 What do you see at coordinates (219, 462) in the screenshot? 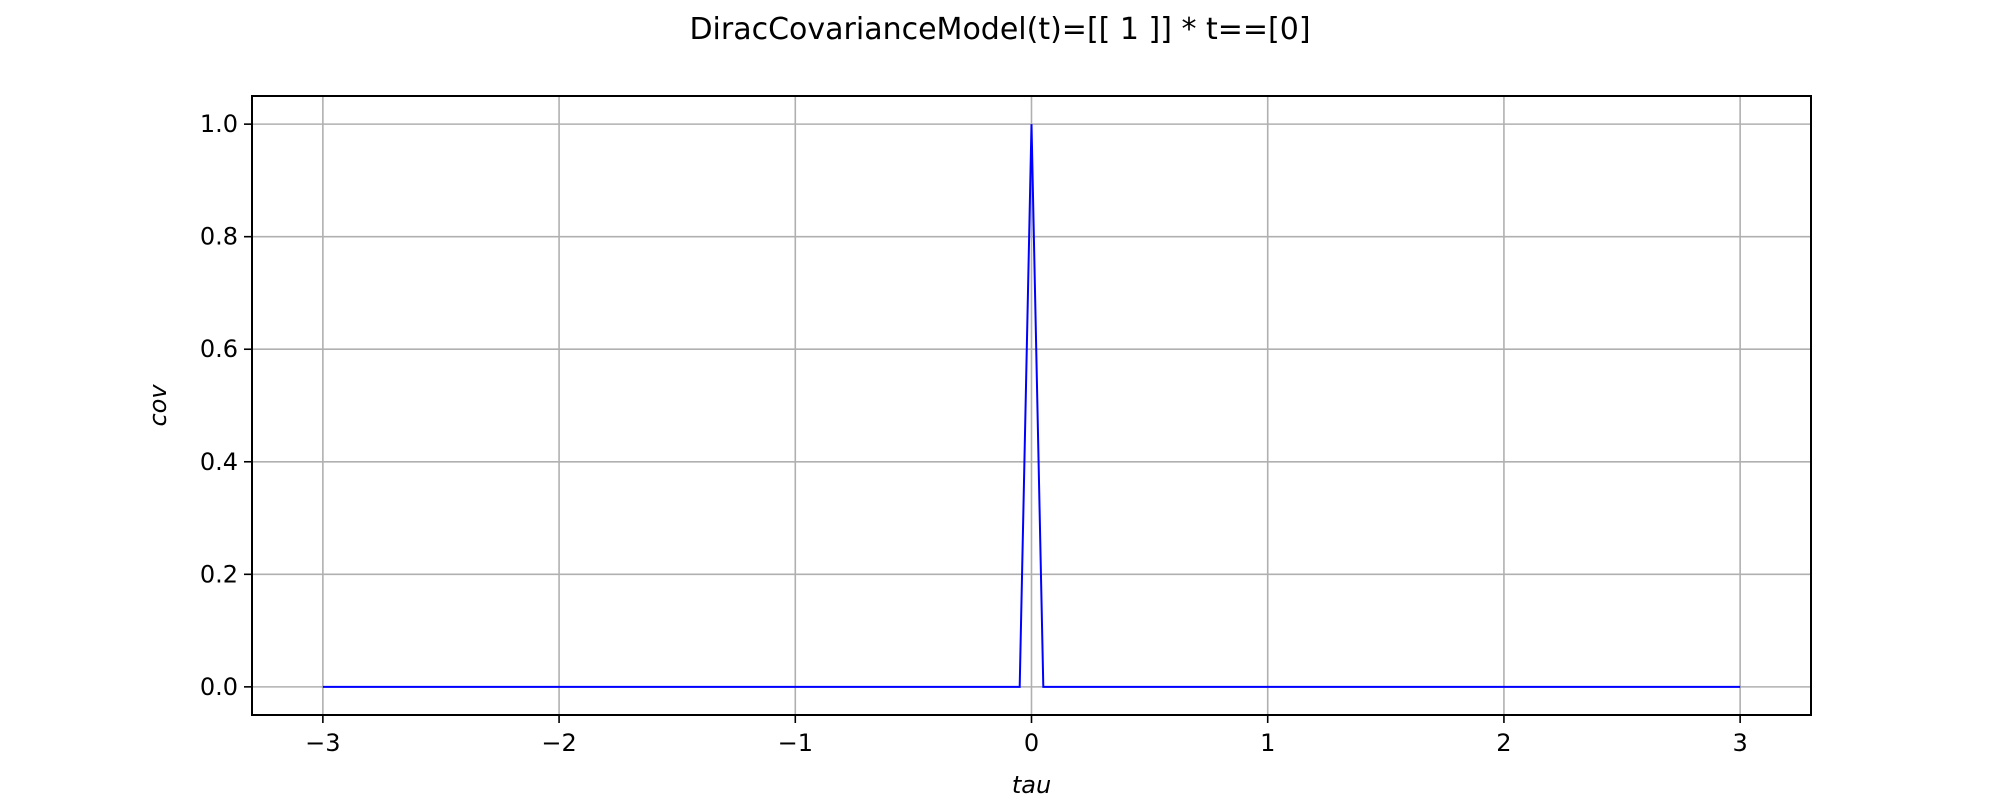
I see `y-tick-label: 0.4` at bounding box center [219, 462].